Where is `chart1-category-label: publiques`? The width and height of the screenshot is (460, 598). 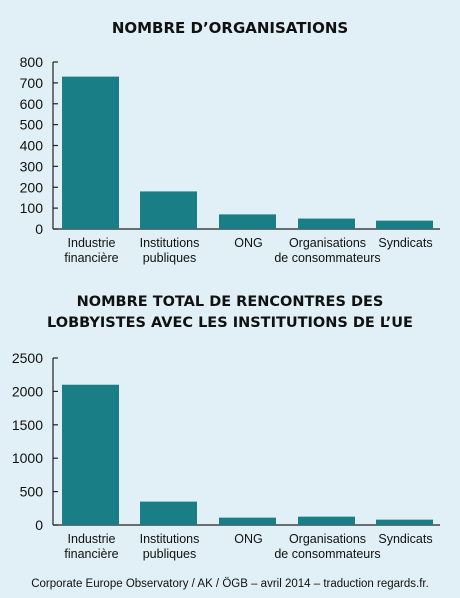
chart1-category-label: publiques is located at coordinates (170, 258).